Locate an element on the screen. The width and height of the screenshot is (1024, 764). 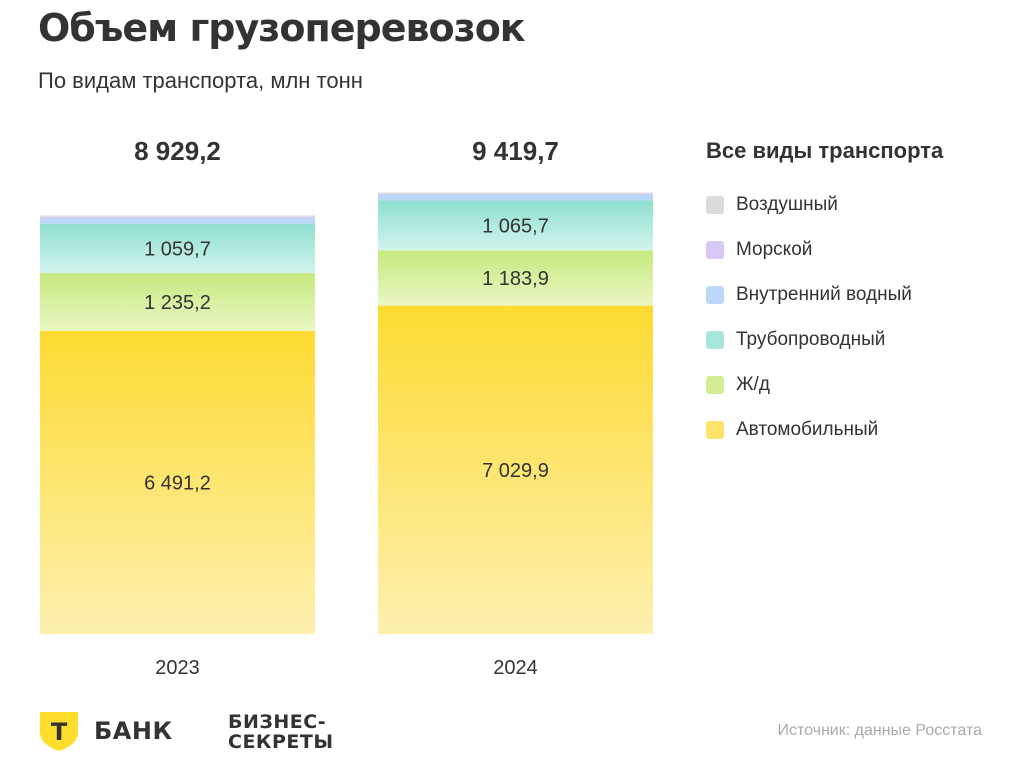
business-secrets-logo: БИЗНЕС- СЕКРЕТЫ is located at coordinates (281, 732).